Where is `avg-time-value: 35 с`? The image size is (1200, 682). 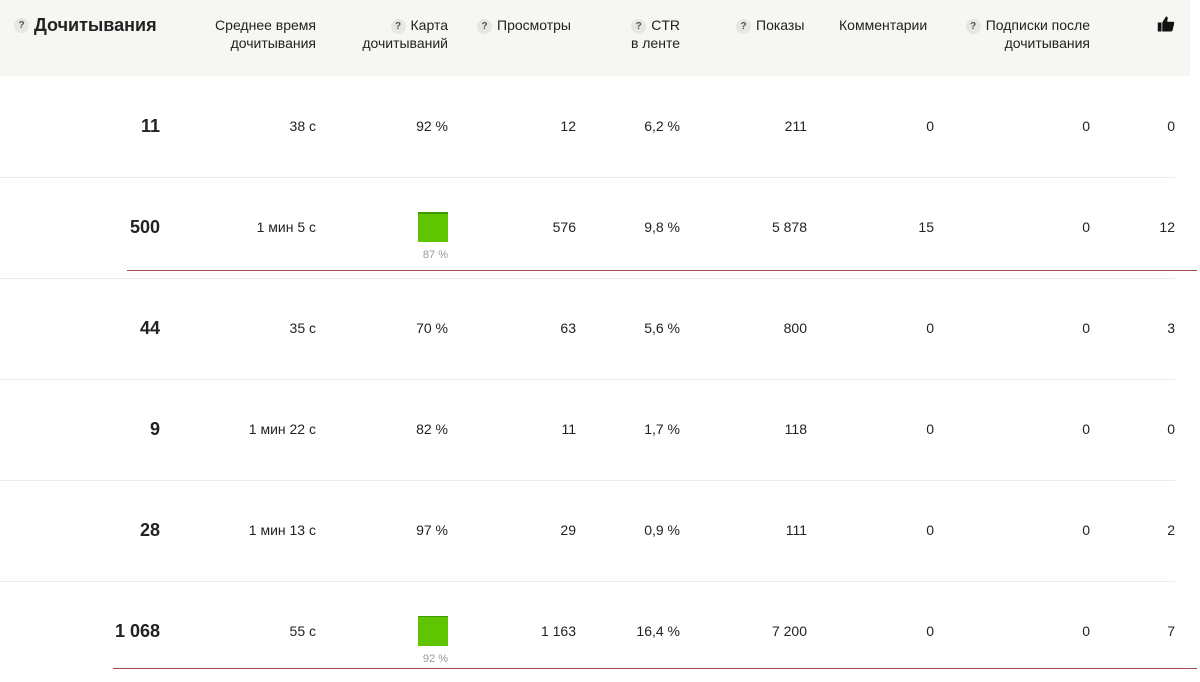
avg-time-value: 35 с is located at coordinates (302, 328).